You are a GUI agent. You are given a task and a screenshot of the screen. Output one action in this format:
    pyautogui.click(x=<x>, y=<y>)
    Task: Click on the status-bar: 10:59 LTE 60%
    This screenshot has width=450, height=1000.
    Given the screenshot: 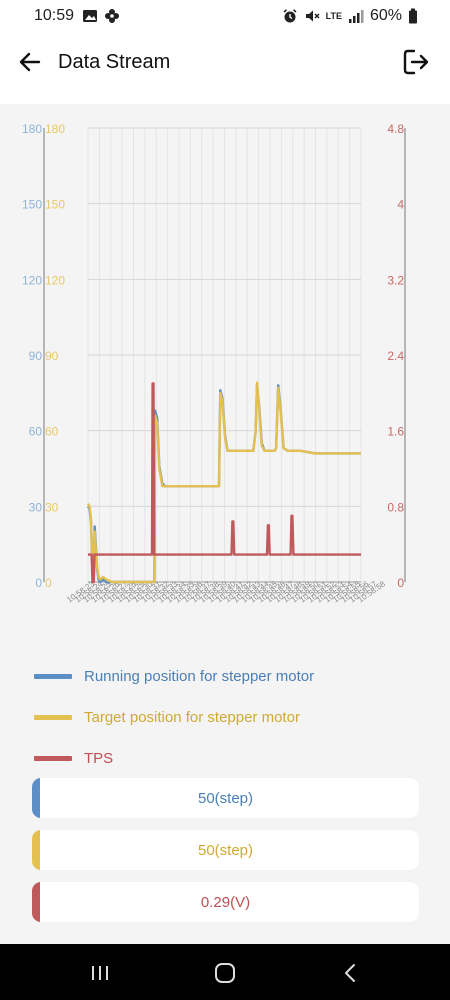 What is the action you would take?
    pyautogui.click(x=225, y=17)
    